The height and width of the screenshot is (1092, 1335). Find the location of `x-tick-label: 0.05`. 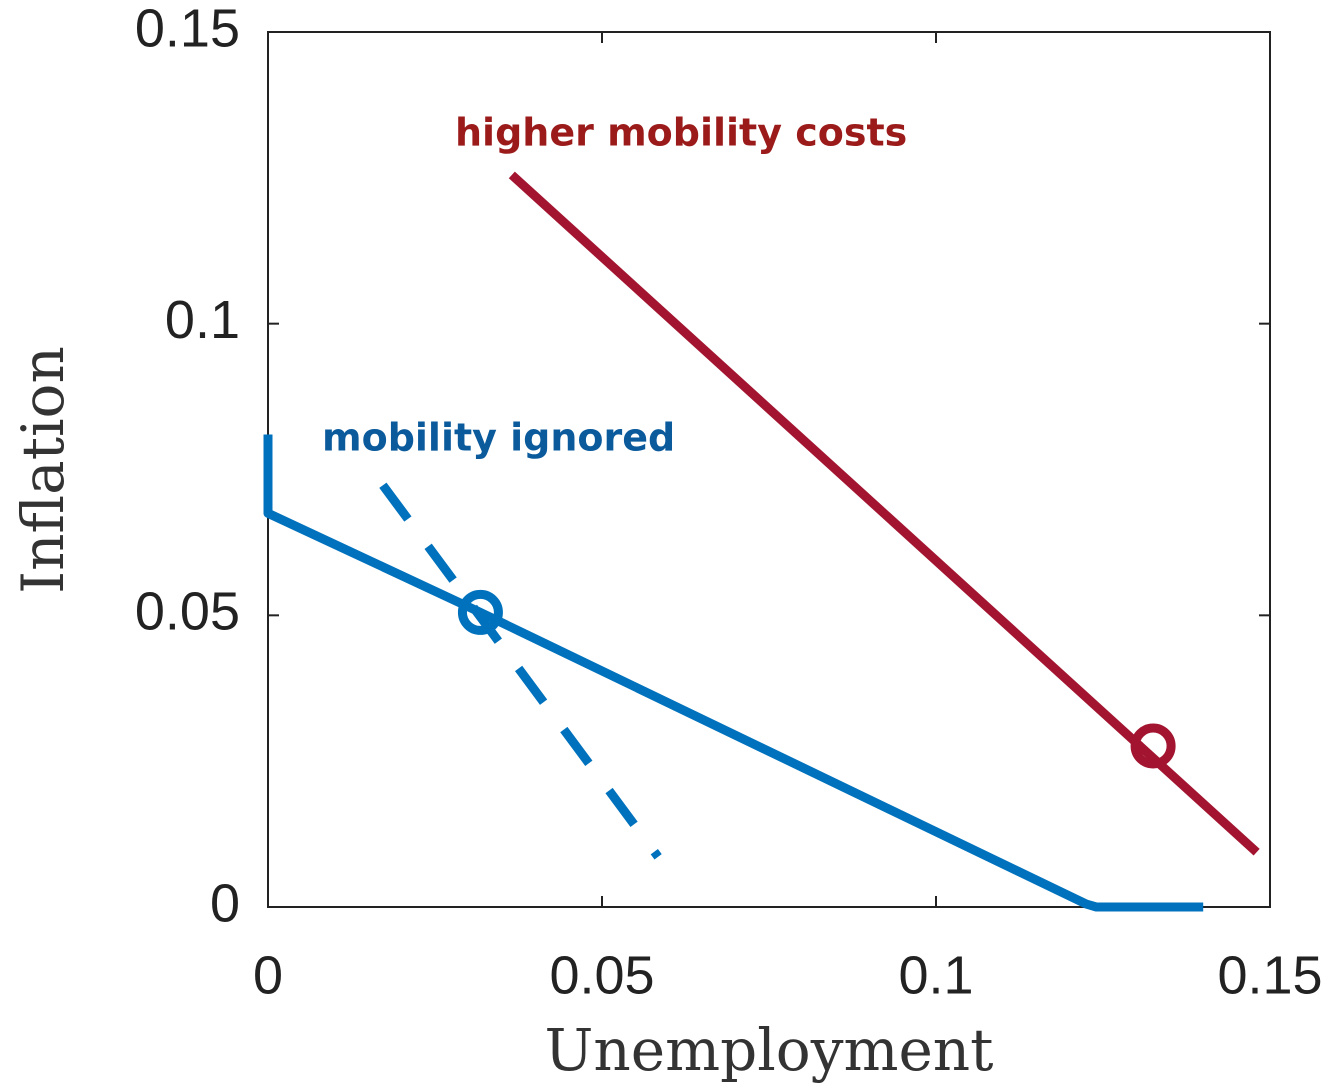

x-tick-label: 0.05 is located at coordinates (601, 975).